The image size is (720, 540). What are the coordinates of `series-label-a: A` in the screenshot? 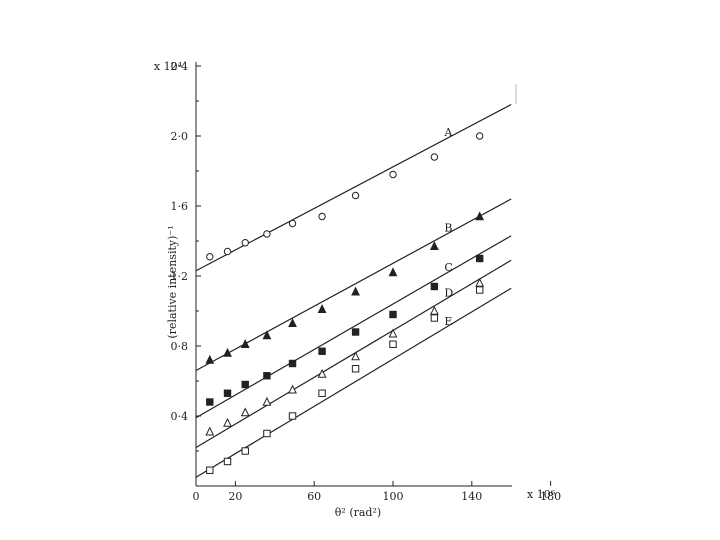 It's located at (448, 132).